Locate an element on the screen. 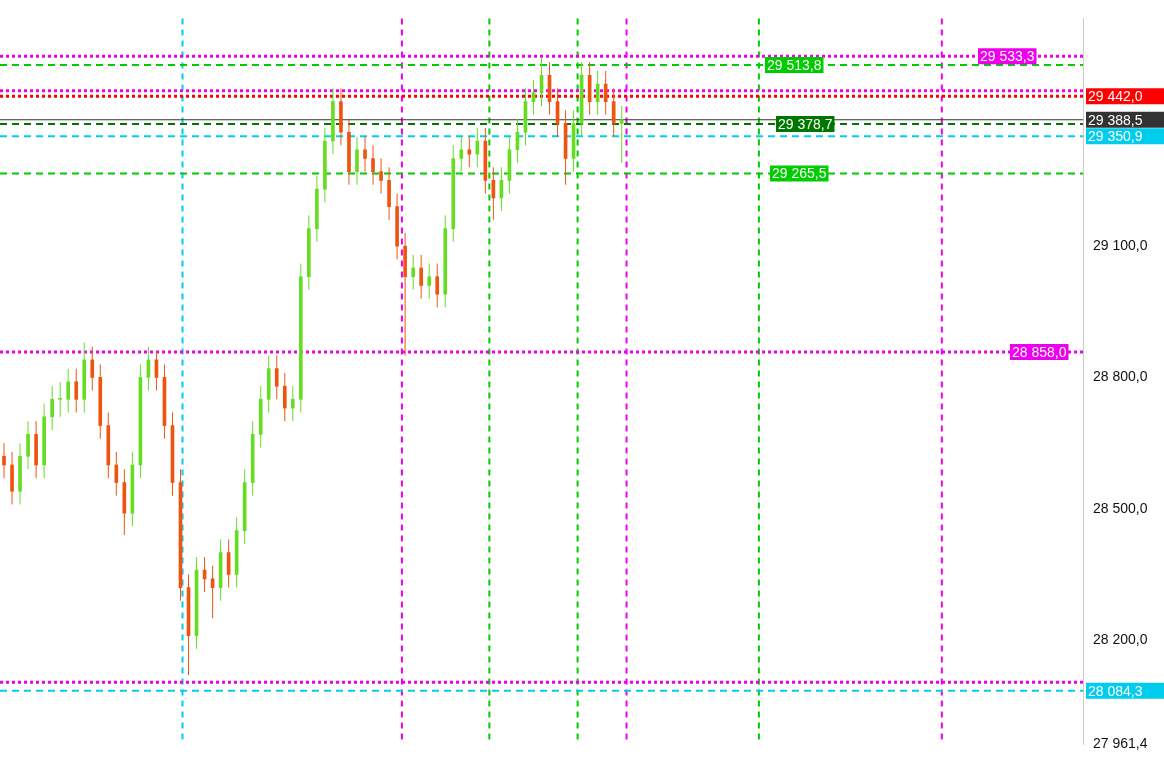 This screenshot has height=763, width=1164. ref-line-label: 28 084,3 is located at coordinates (1115, 690).